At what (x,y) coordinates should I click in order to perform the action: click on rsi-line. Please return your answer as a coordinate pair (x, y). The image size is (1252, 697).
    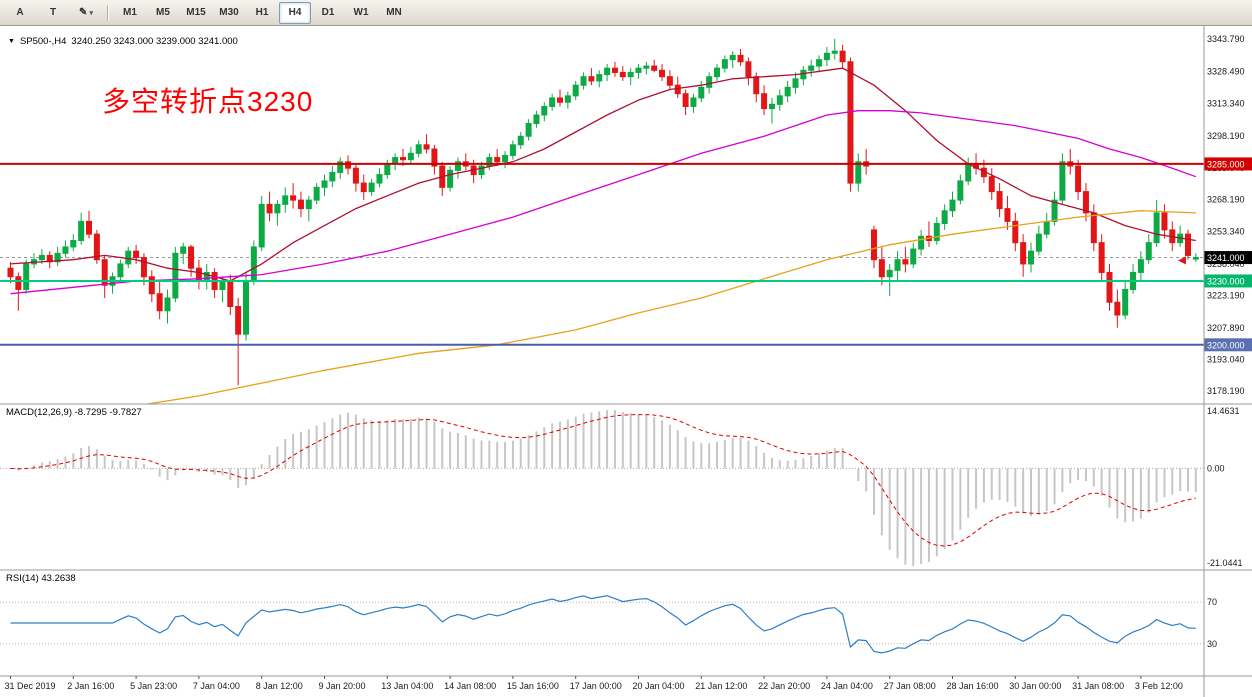
    Looking at the image, I should click on (603, 624).